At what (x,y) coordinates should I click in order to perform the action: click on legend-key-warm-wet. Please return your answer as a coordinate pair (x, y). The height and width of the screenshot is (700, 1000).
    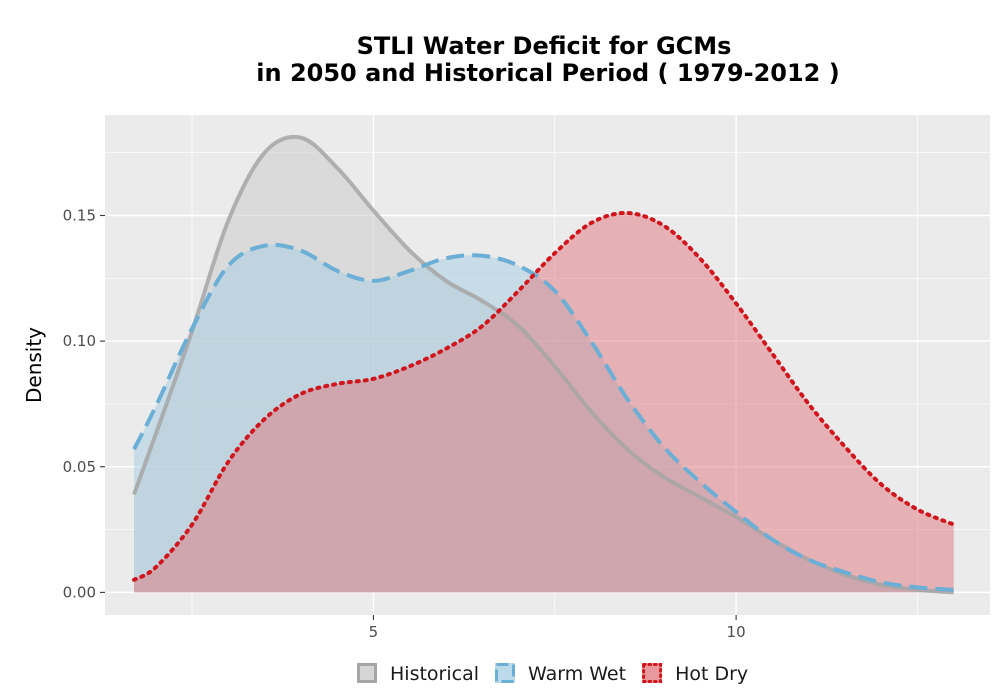
    Looking at the image, I should click on (505, 673).